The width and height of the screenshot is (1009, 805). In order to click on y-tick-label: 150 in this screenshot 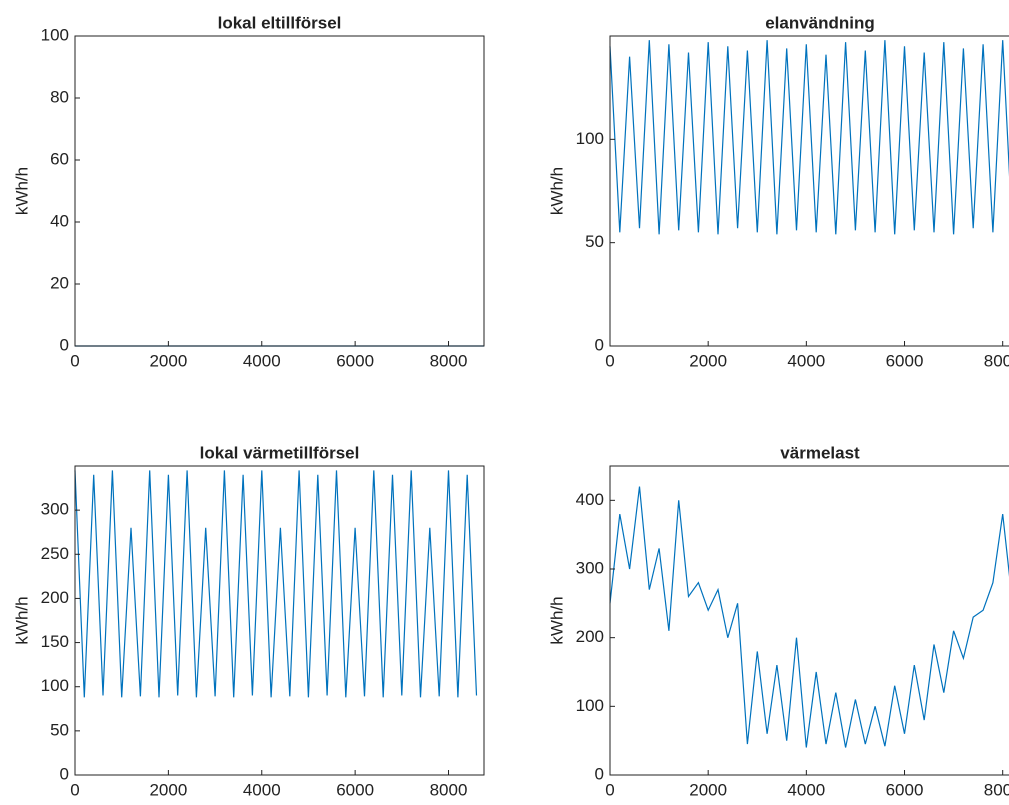, I will do `click(55, 641)`.